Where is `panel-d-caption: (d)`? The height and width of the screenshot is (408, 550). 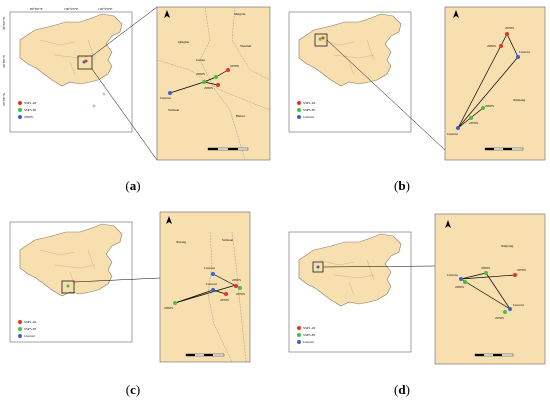 panel-d-caption: (d) is located at coordinates (402, 389).